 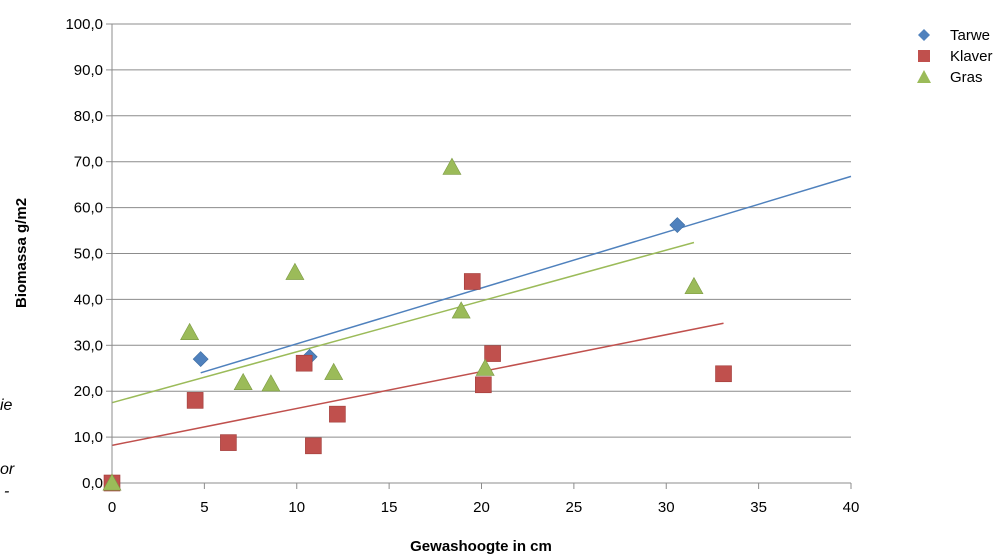 What do you see at coordinates (971, 56) in the screenshot?
I see `legend-label-klaver: Klaver` at bounding box center [971, 56].